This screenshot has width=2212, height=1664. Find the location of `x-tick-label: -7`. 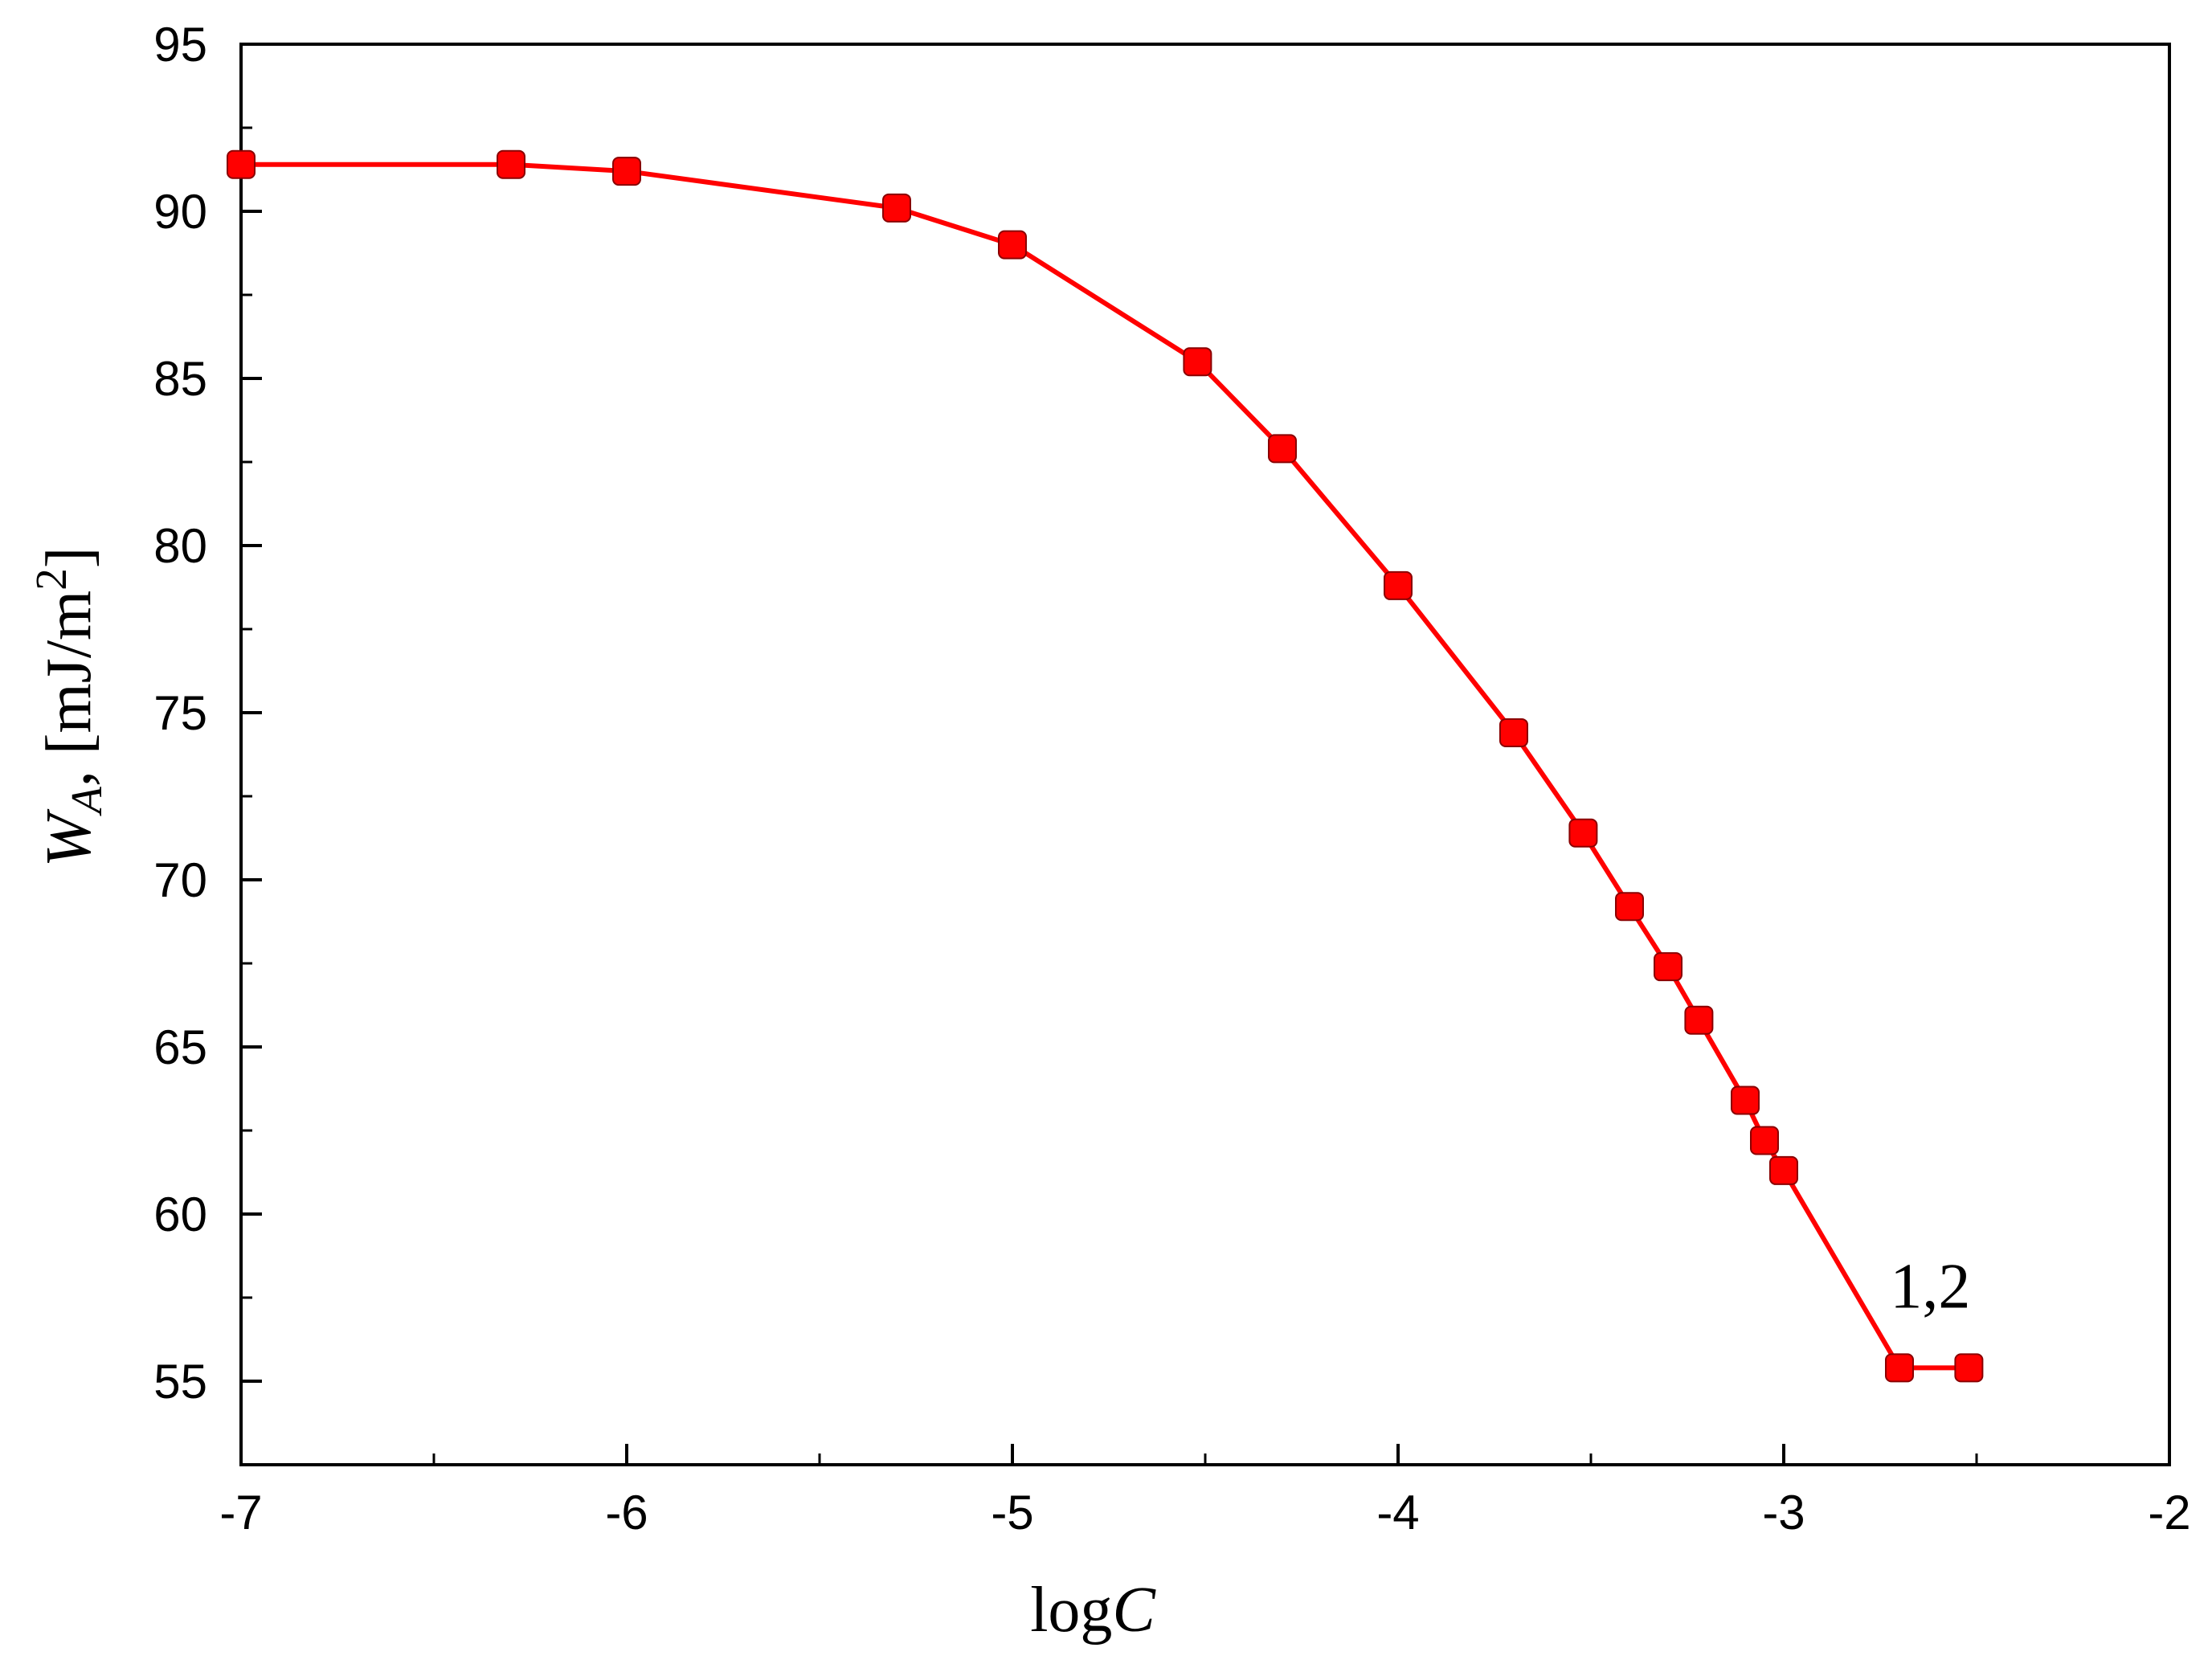

x-tick-label: -7 is located at coordinates (241, 1512).